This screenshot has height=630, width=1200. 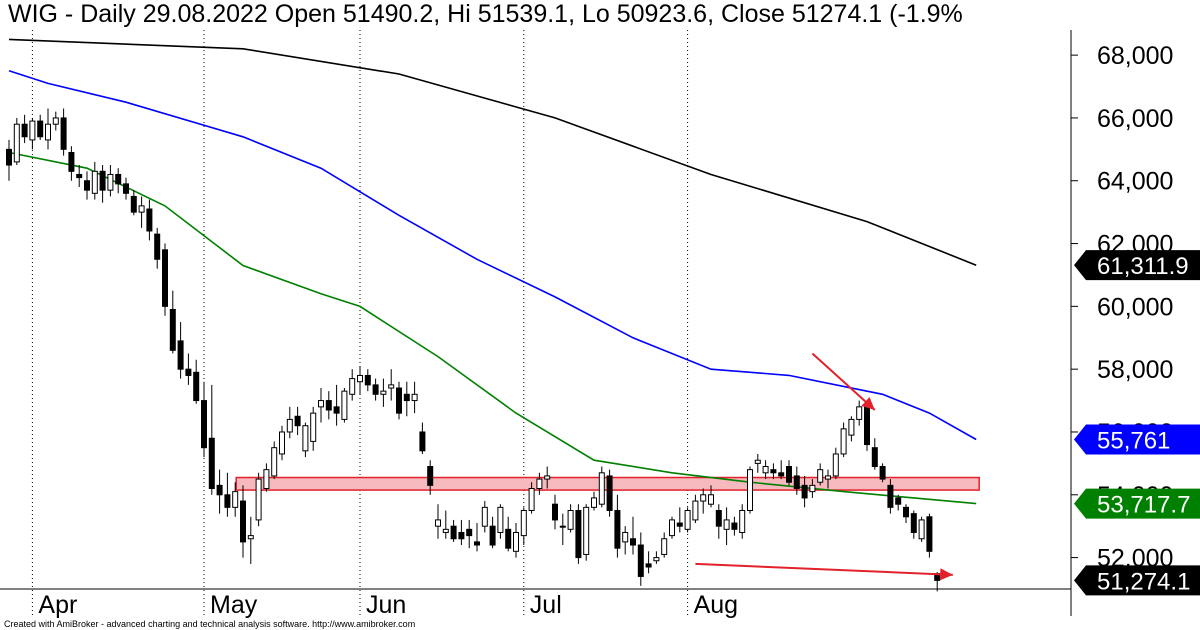 What do you see at coordinates (716, 605) in the screenshot?
I see `x-tick-label: Aug` at bounding box center [716, 605].